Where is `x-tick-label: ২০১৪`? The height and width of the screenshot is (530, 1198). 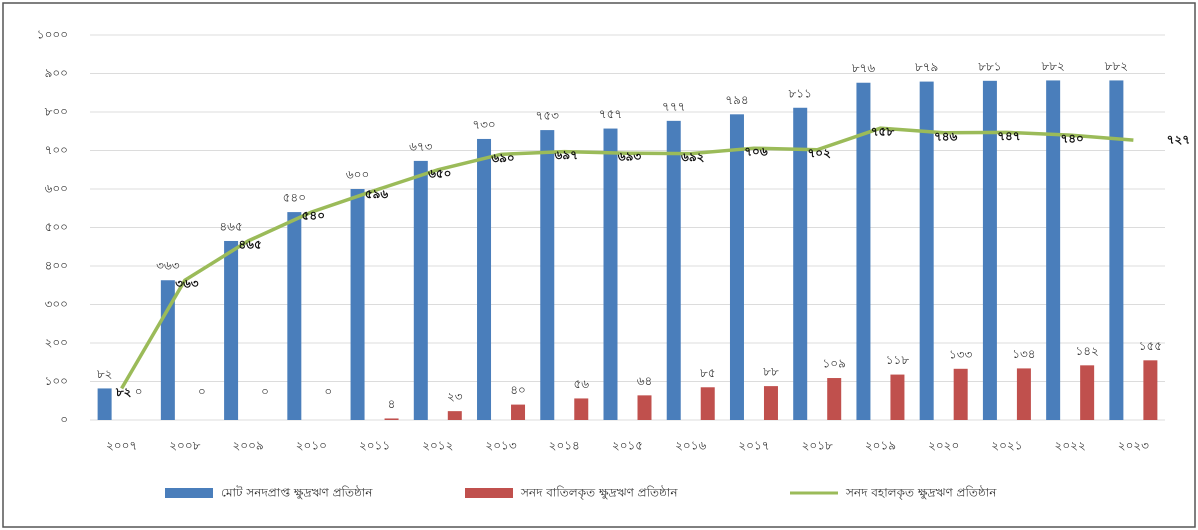
x-tick-label: ২০১৪ is located at coordinates (564, 446).